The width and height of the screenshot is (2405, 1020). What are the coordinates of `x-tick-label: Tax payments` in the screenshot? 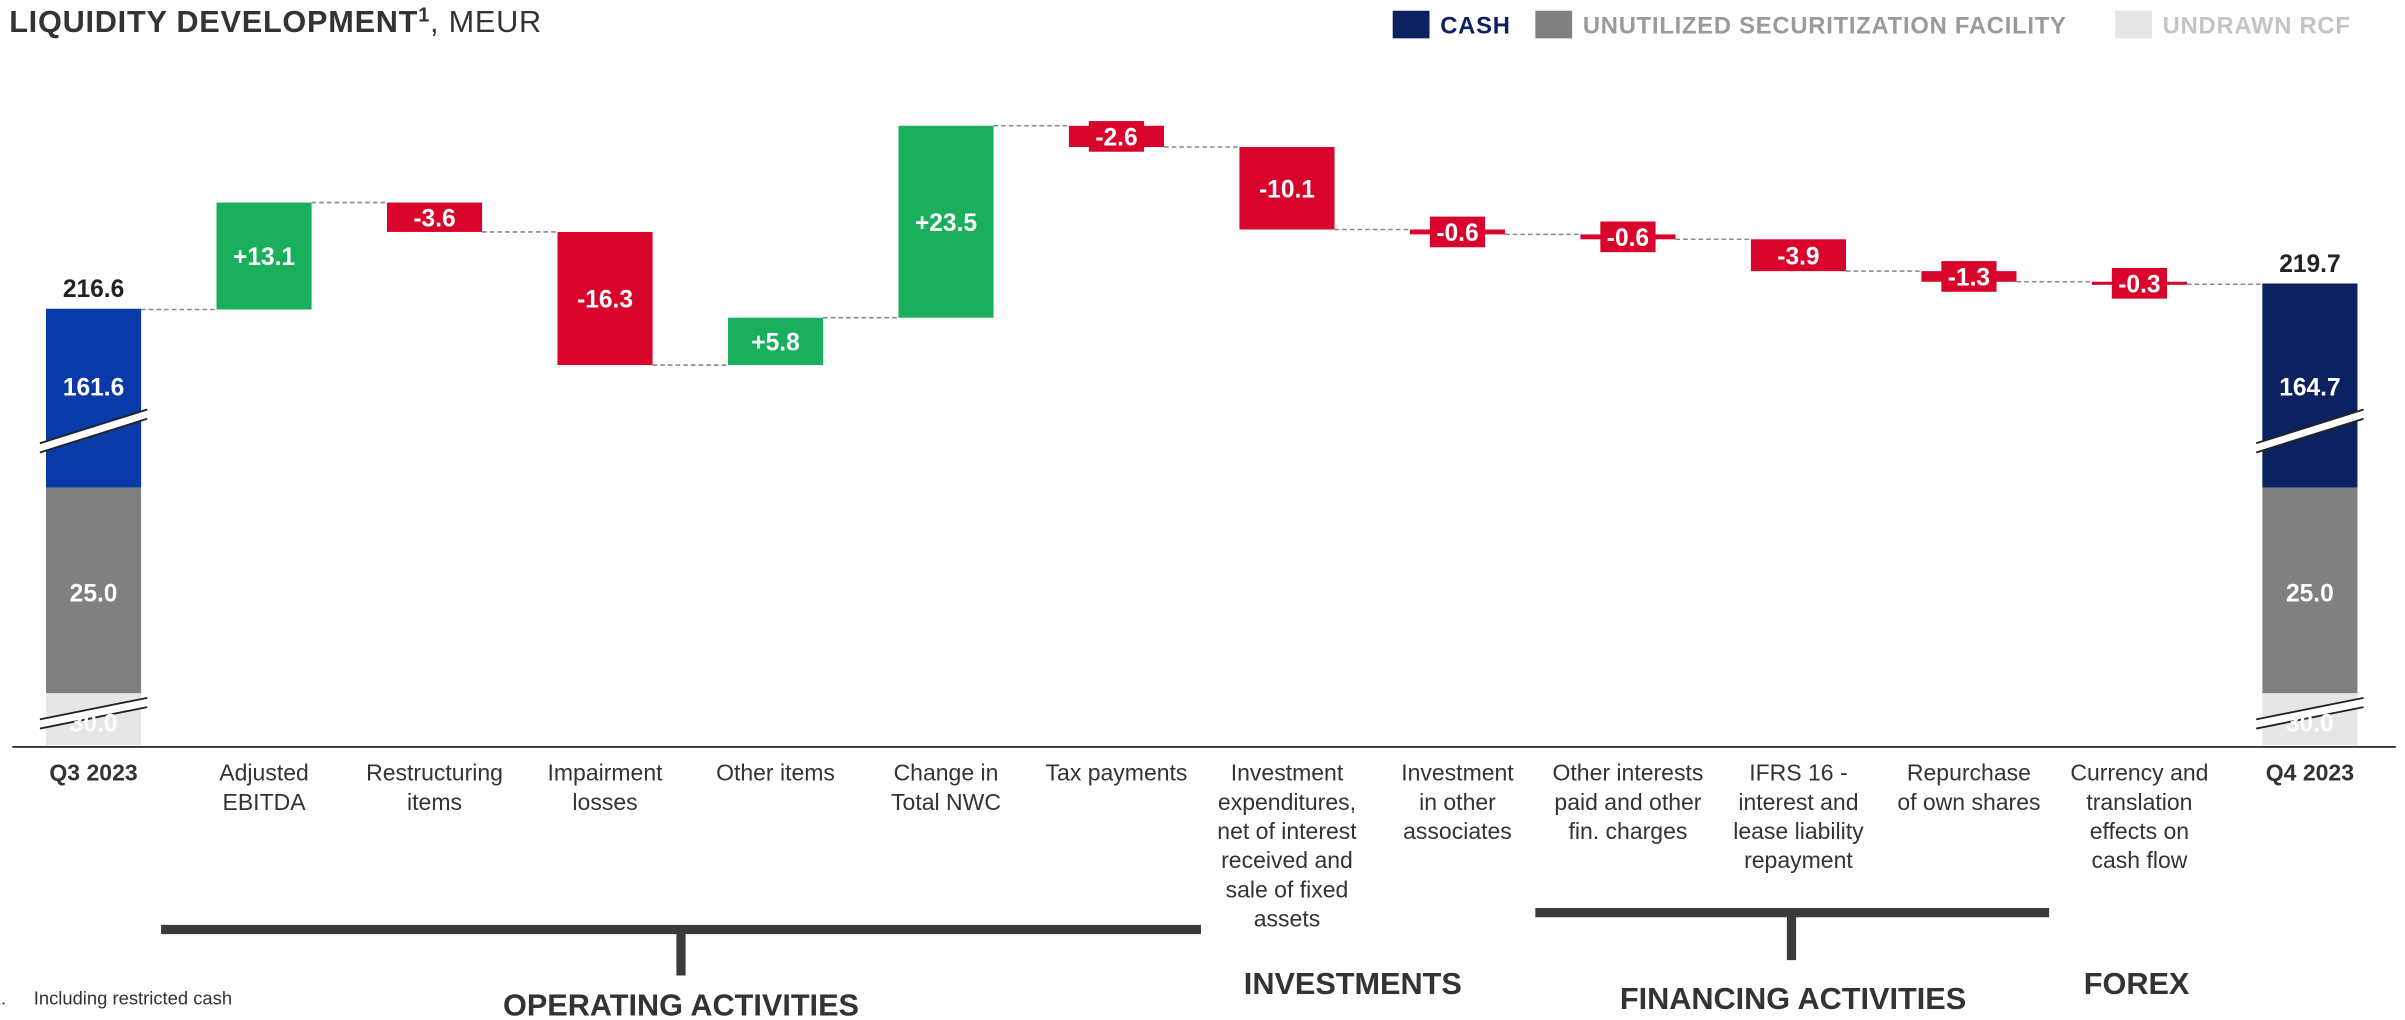 It's located at (1117, 773).